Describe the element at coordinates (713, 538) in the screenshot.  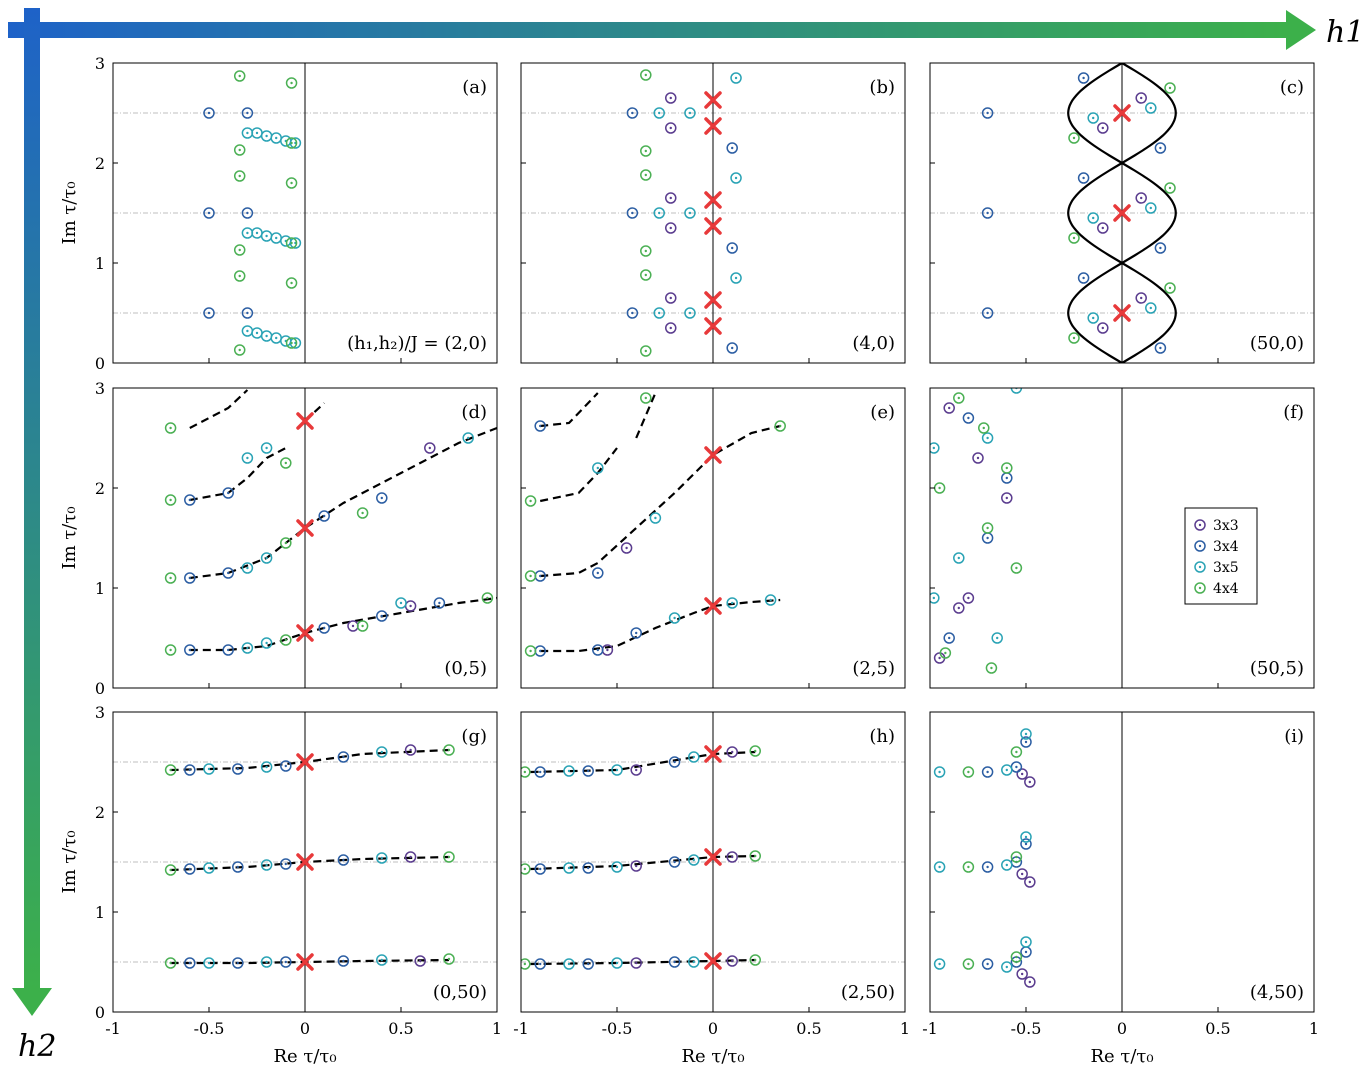
I see `panel-e: (e) (2,5)` at that location.